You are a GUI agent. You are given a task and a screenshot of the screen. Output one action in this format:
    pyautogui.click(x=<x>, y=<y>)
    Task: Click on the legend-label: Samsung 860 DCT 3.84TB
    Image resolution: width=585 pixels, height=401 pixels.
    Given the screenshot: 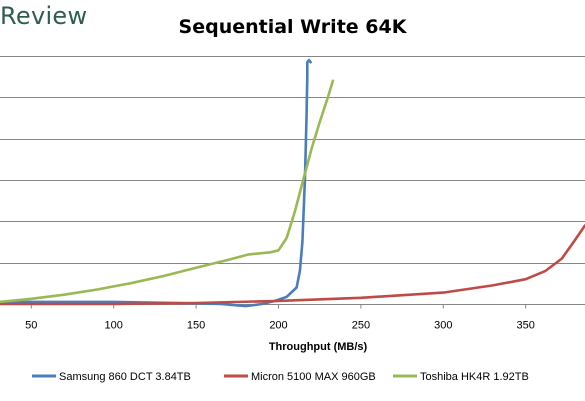 What is the action you would take?
    pyautogui.click(x=125, y=377)
    